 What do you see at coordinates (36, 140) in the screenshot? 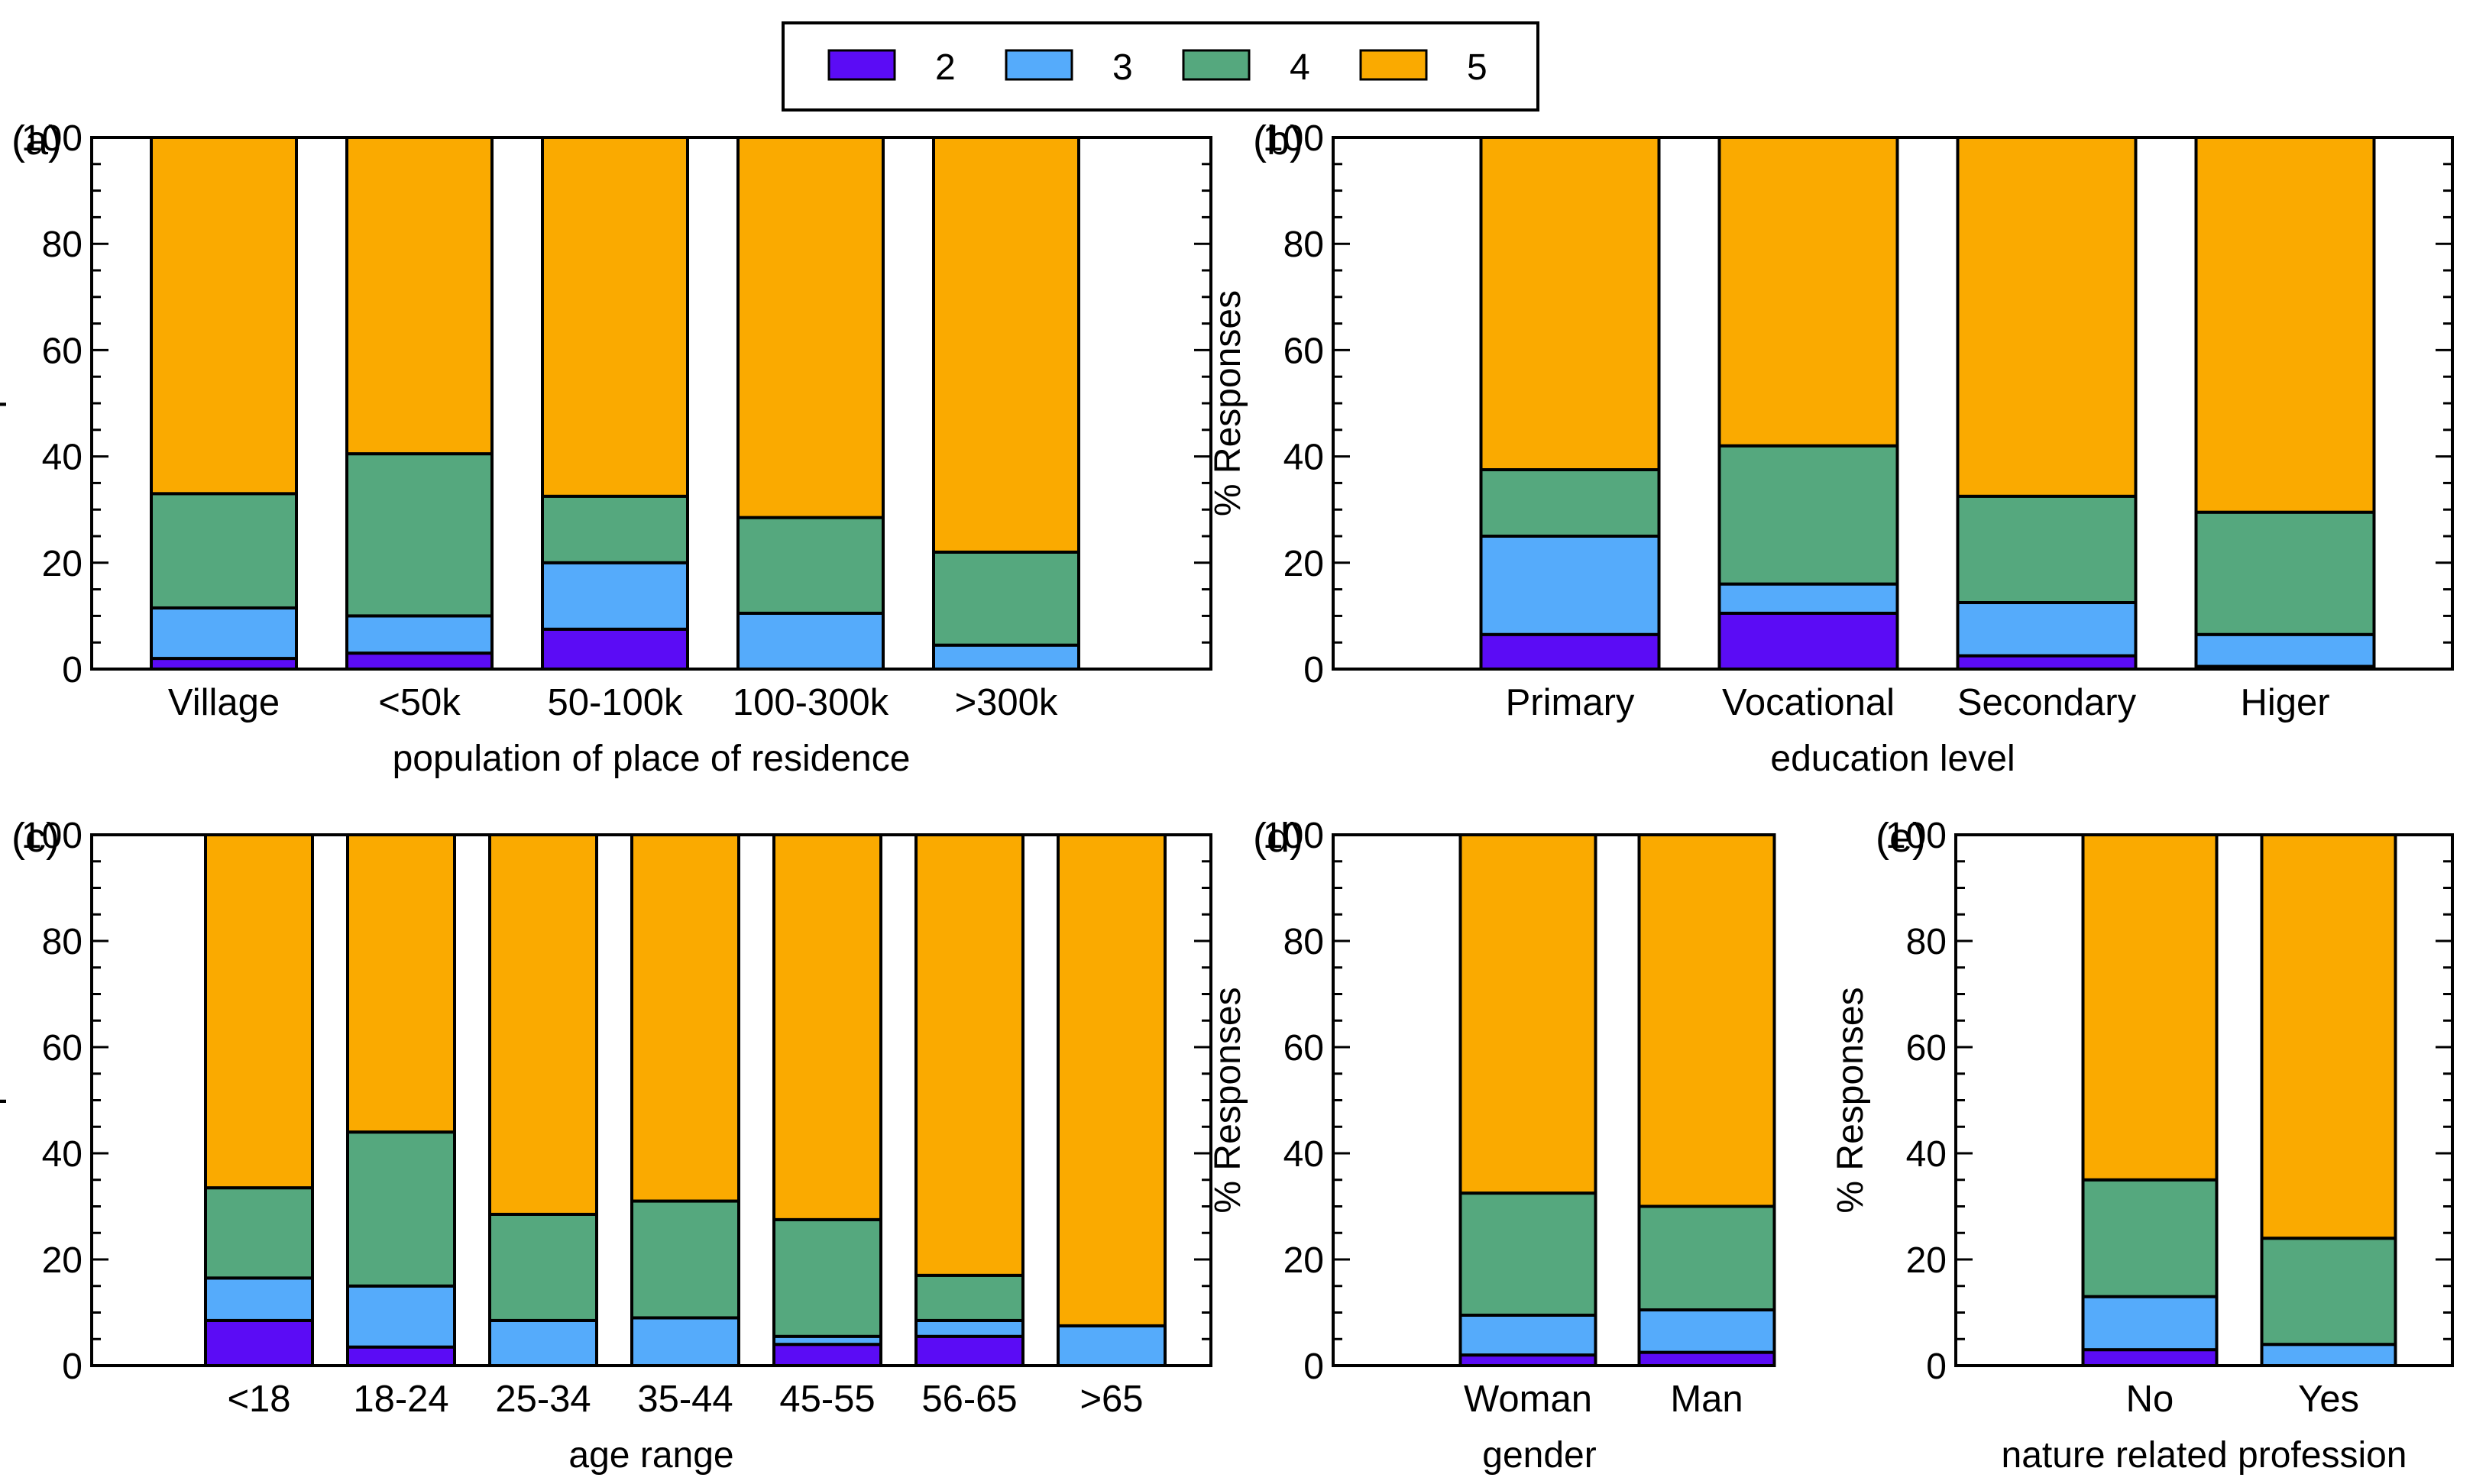
I see `panel-label: (a)` at bounding box center [36, 140].